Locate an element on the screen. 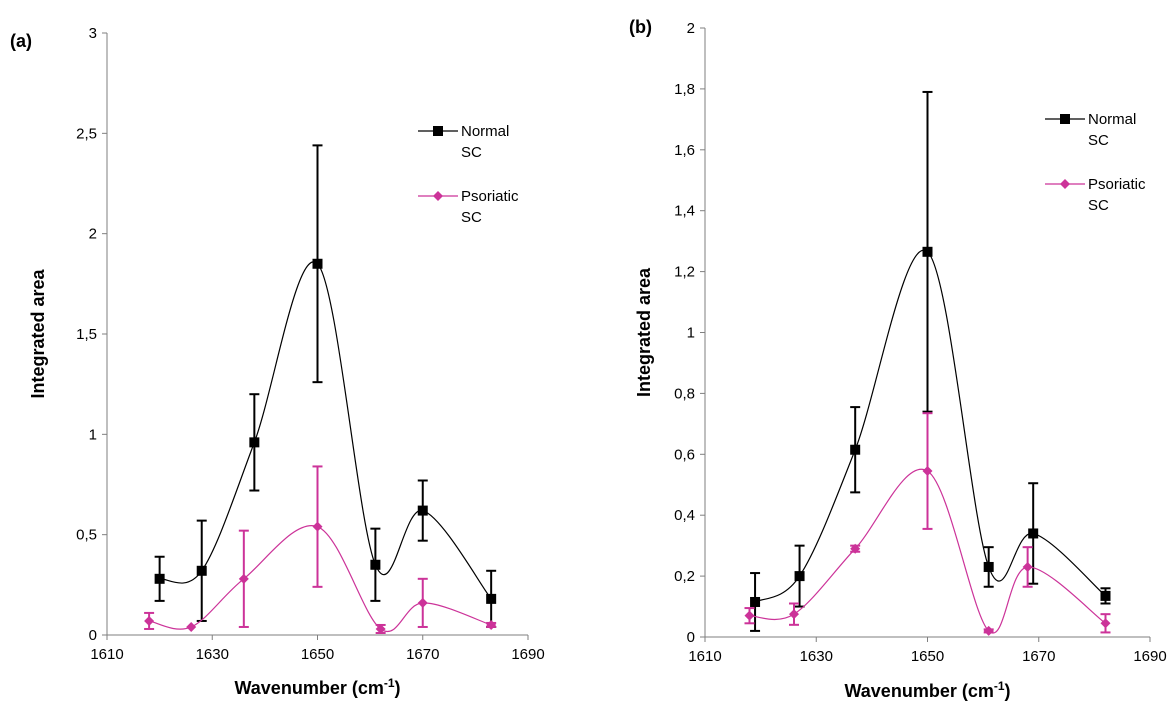  y-tick-label: 0,6 is located at coordinates (684, 454).